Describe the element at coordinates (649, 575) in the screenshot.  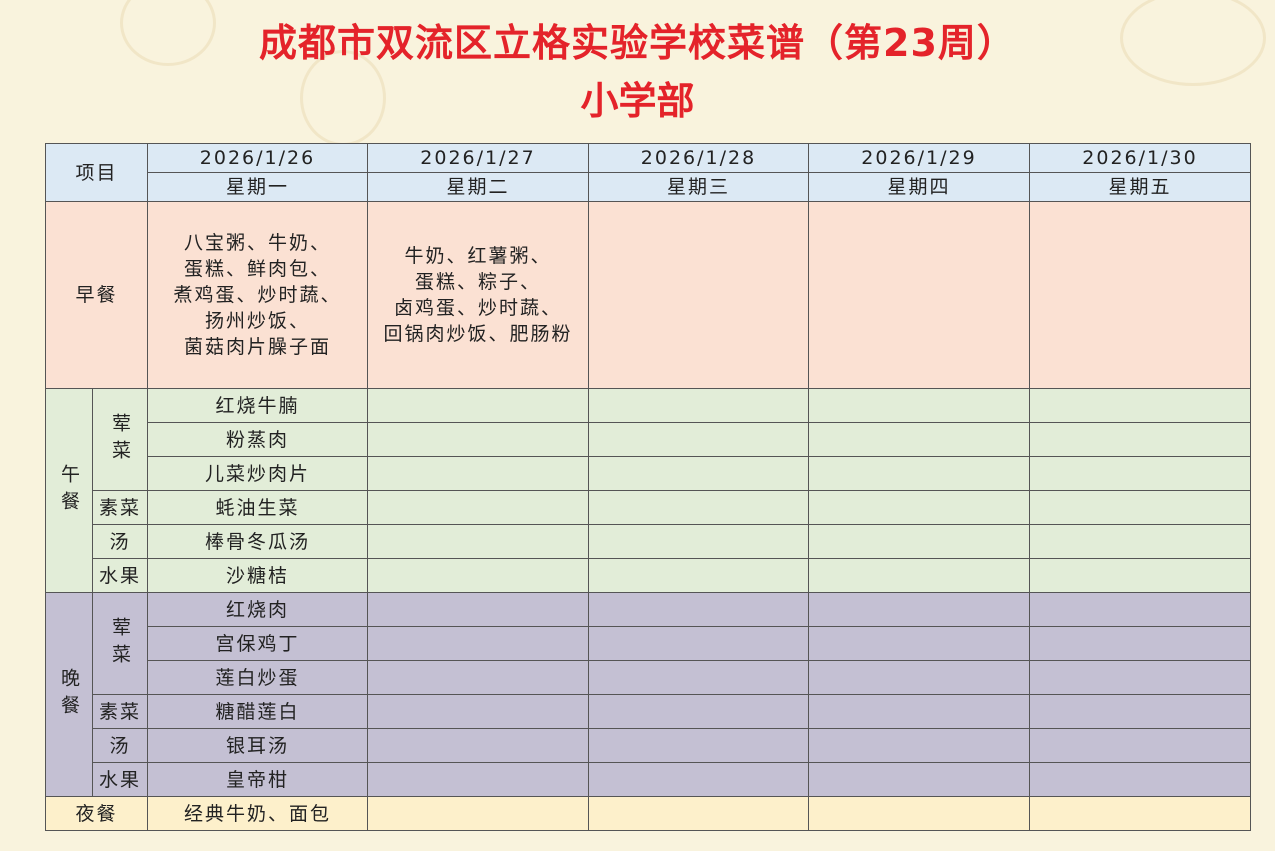
I see `lunch-row: 水果 沙糖桔` at that location.